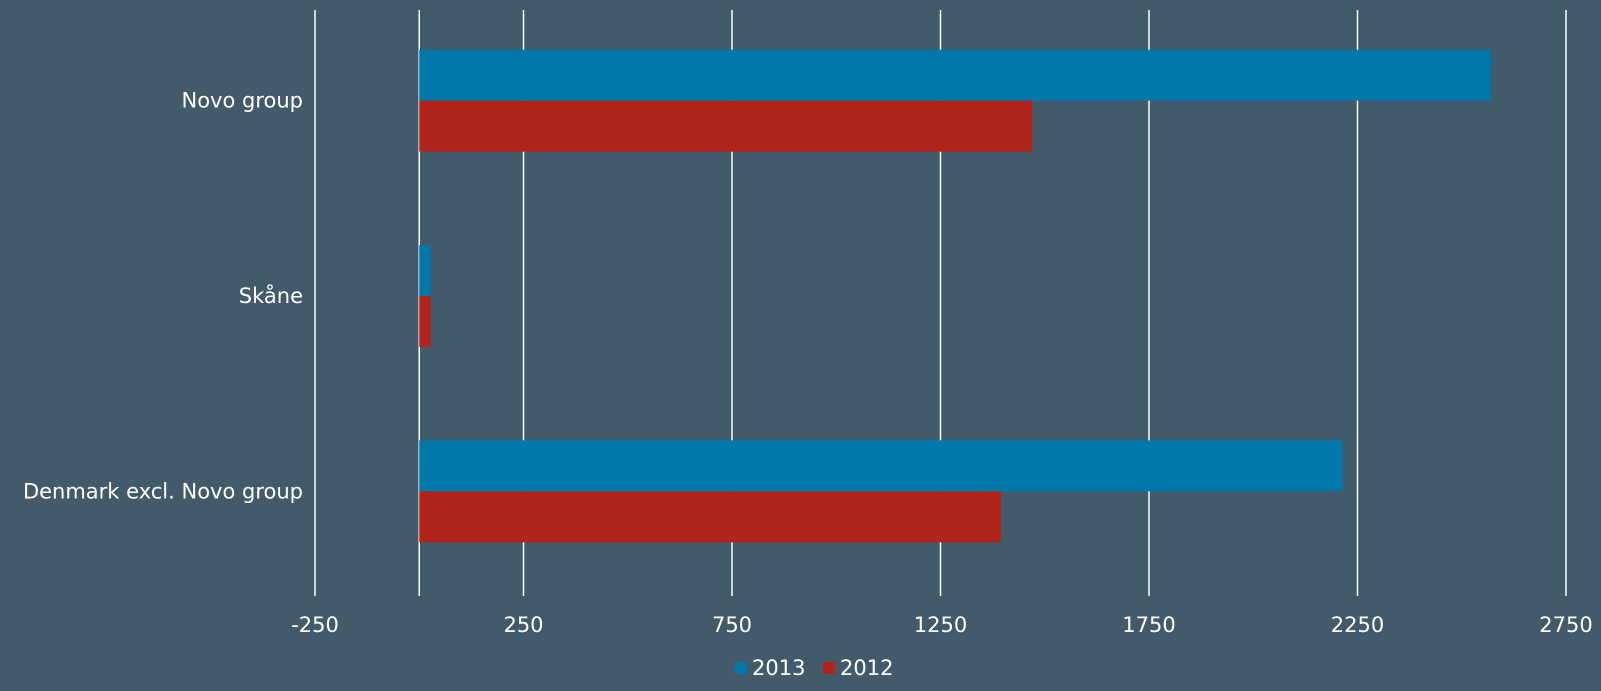  Describe the element at coordinates (814, 668) in the screenshot. I see `legend: 2013 2012` at that location.